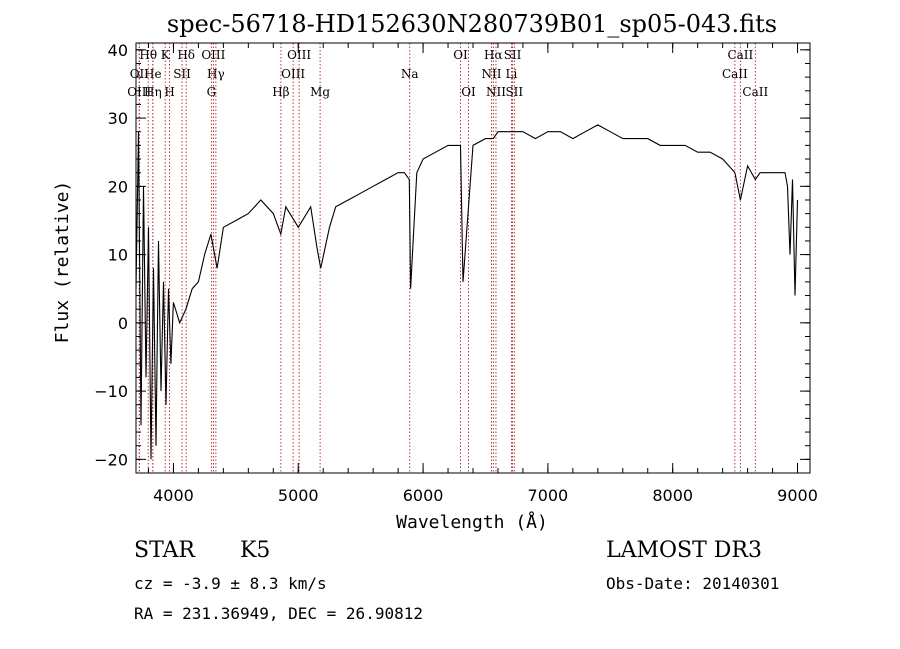 The height and width of the screenshot is (649, 900). What do you see at coordinates (118, 50) in the screenshot?
I see `y-tick-label: 40` at bounding box center [118, 50].